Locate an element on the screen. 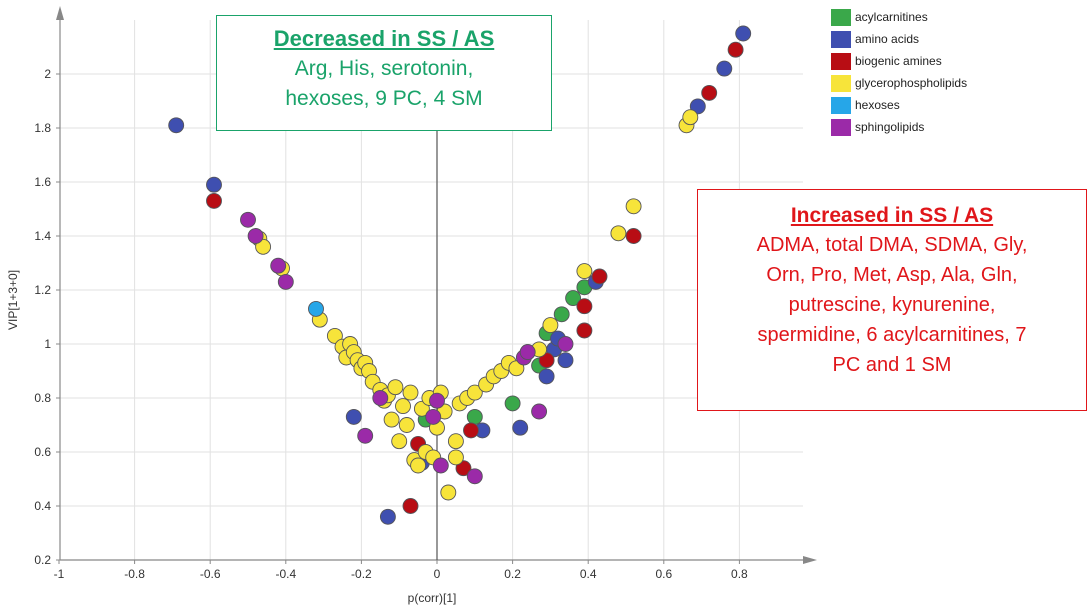 The image size is (1092, 608). legend-label: biogenic amines is located at coordinates (898, 61).